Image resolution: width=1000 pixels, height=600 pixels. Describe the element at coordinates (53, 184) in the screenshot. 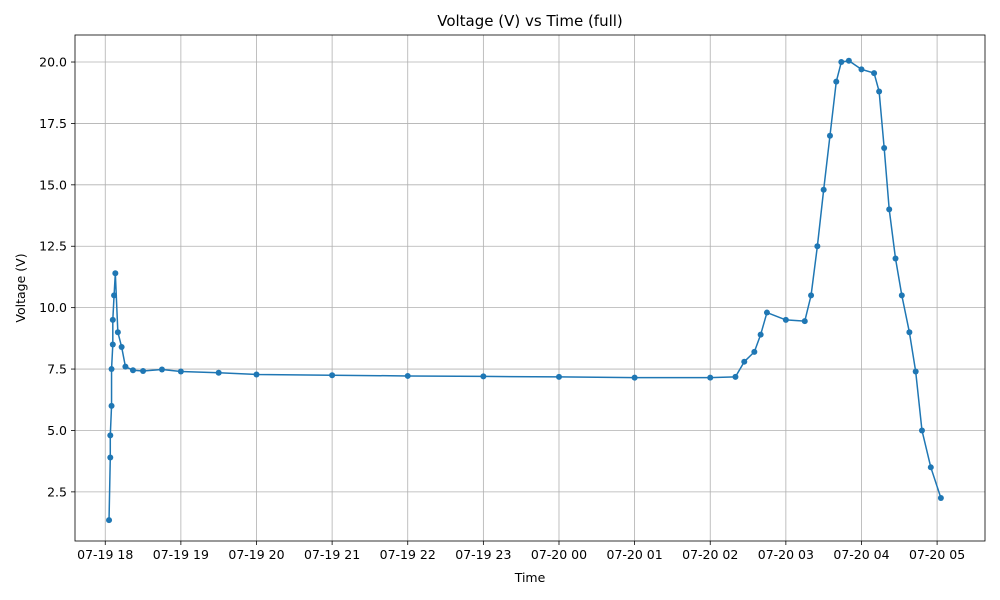

I see `y-tick-label: 15.0` at that location.